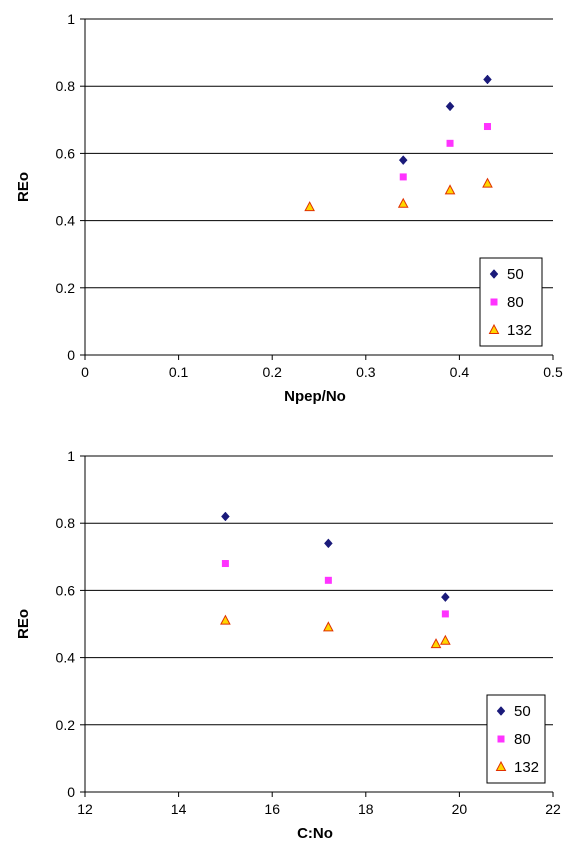 The height and width of the screenshot is (858, 569). I want to click on x-tick-label: 0.5, so click(553, 372).